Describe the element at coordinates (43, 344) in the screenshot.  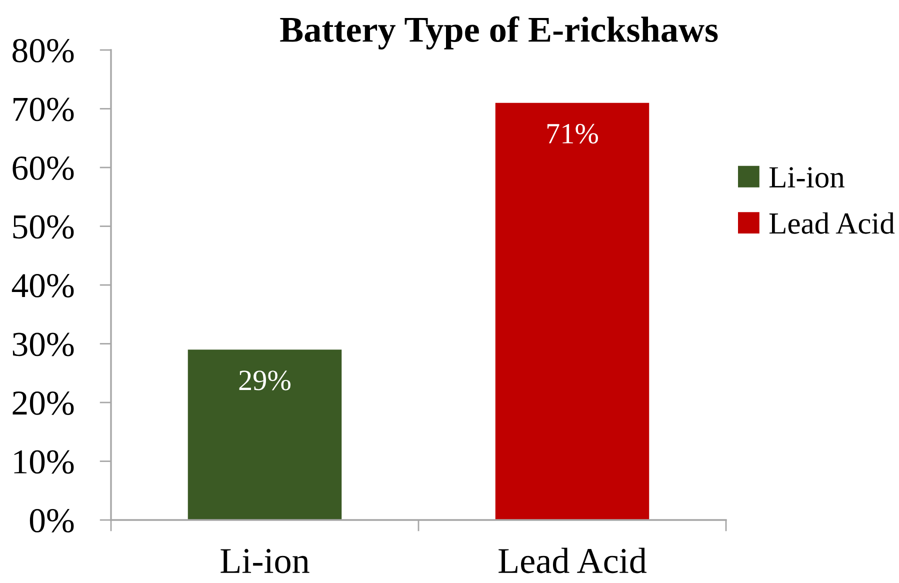
I see `y-tick-label: 30%` at that location.